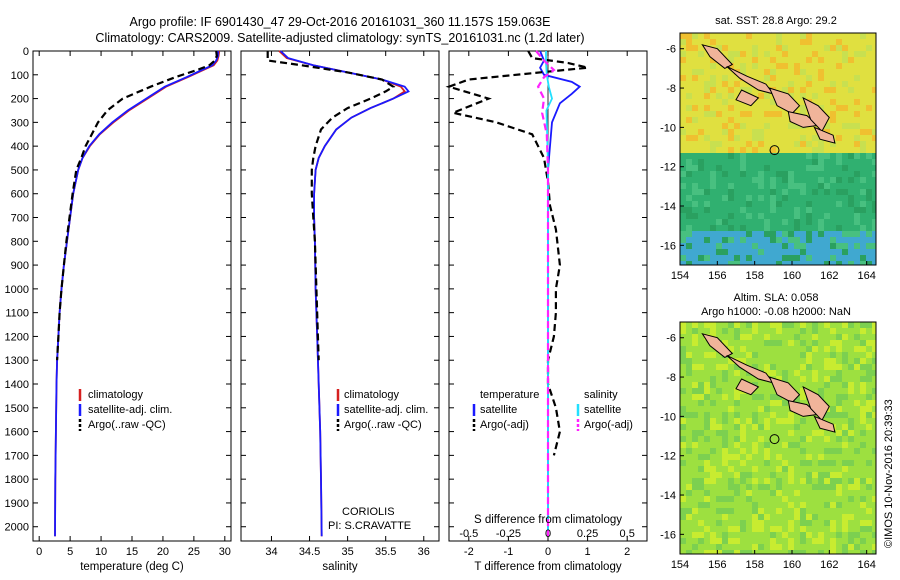 The image size is (900, 580). I want to click on y-tick-label: 1100, so click(17, 314).